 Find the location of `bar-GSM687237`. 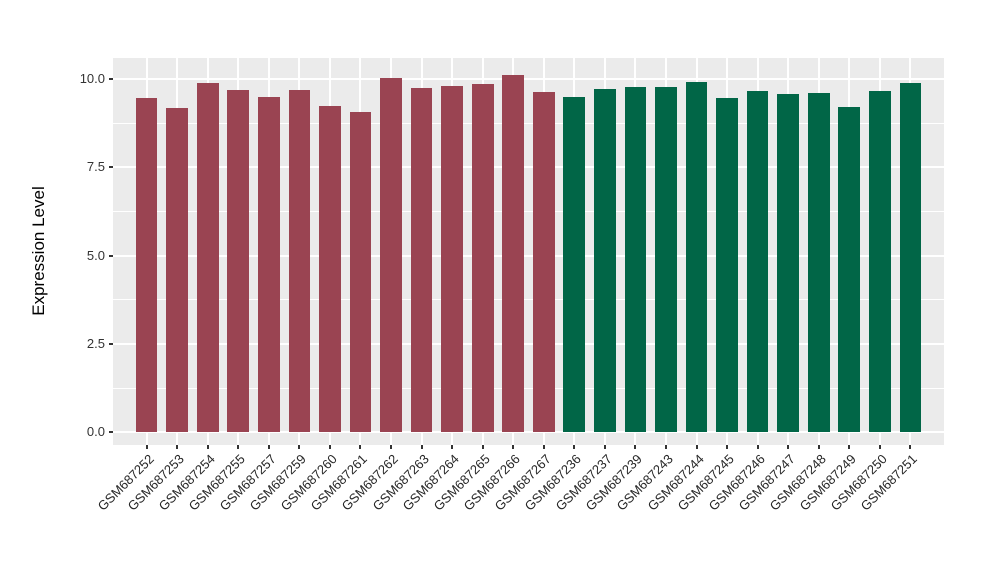

bar-GSM687237 is located at coordinates (605, 261).